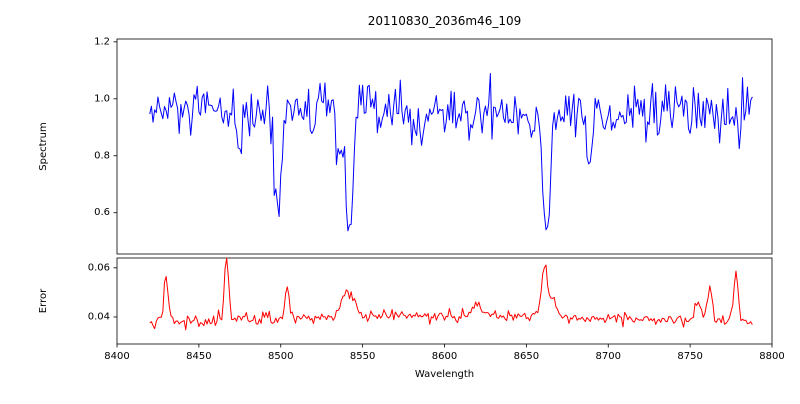 The image size is (800, 404). Describe the element at coordinates (362, 356) in the screenshot. I see `x-tick-label: 8550` at that location.